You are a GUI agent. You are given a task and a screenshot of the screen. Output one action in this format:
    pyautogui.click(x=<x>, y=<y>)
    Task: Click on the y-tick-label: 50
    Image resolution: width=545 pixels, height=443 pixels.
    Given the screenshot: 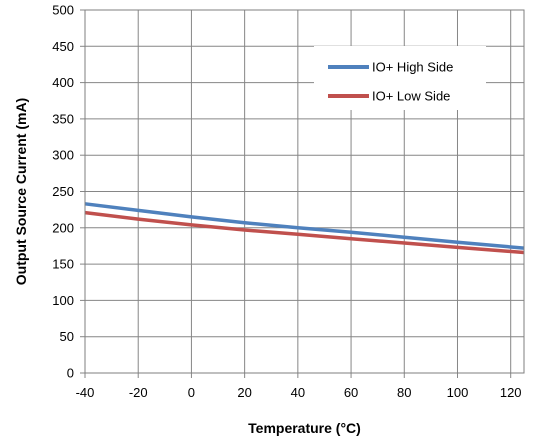 What is the action you would take?
    pyautogui.click(x=67, y=336)
    